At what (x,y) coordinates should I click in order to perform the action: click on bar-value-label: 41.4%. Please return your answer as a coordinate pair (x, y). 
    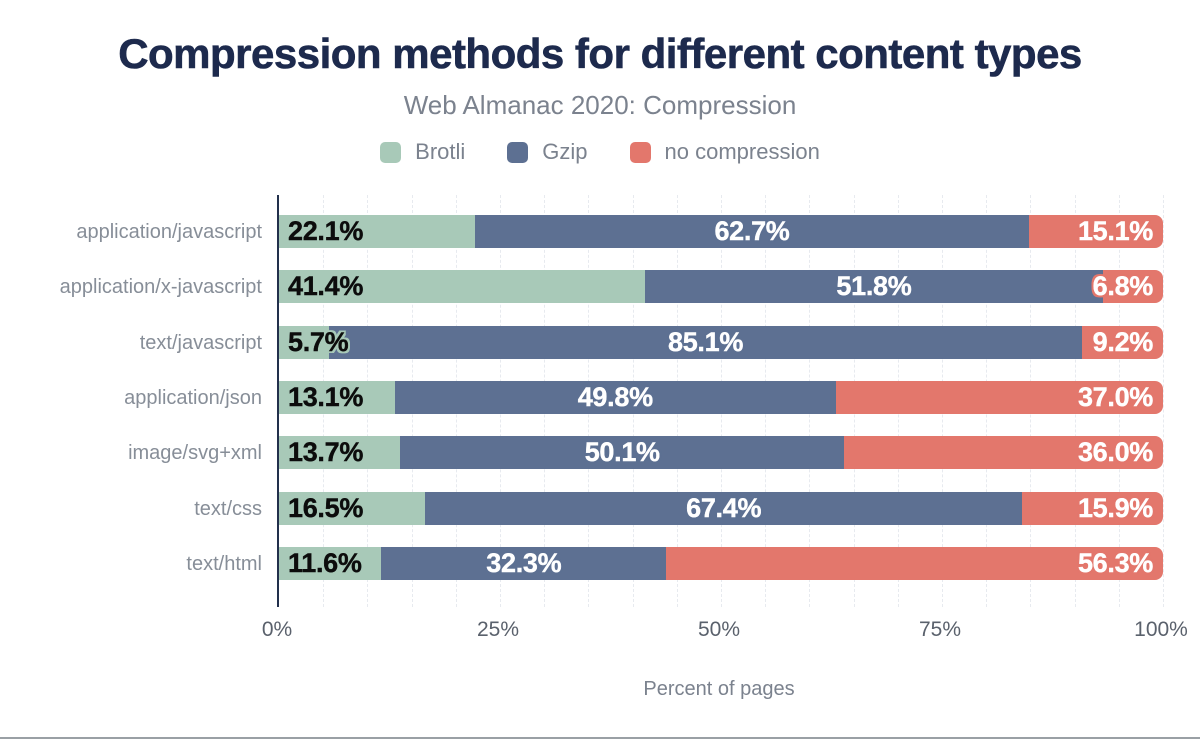
    Looking at the image, I should click on (326, 286).